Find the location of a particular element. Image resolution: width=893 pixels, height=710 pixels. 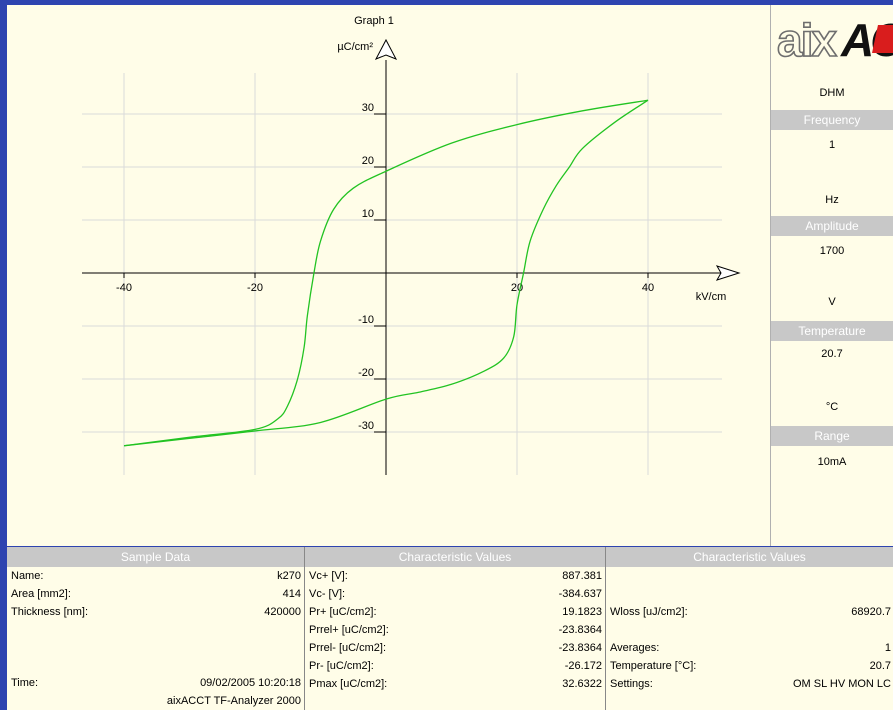

y-tick-label: -30 is located at coordinates (366, 426).